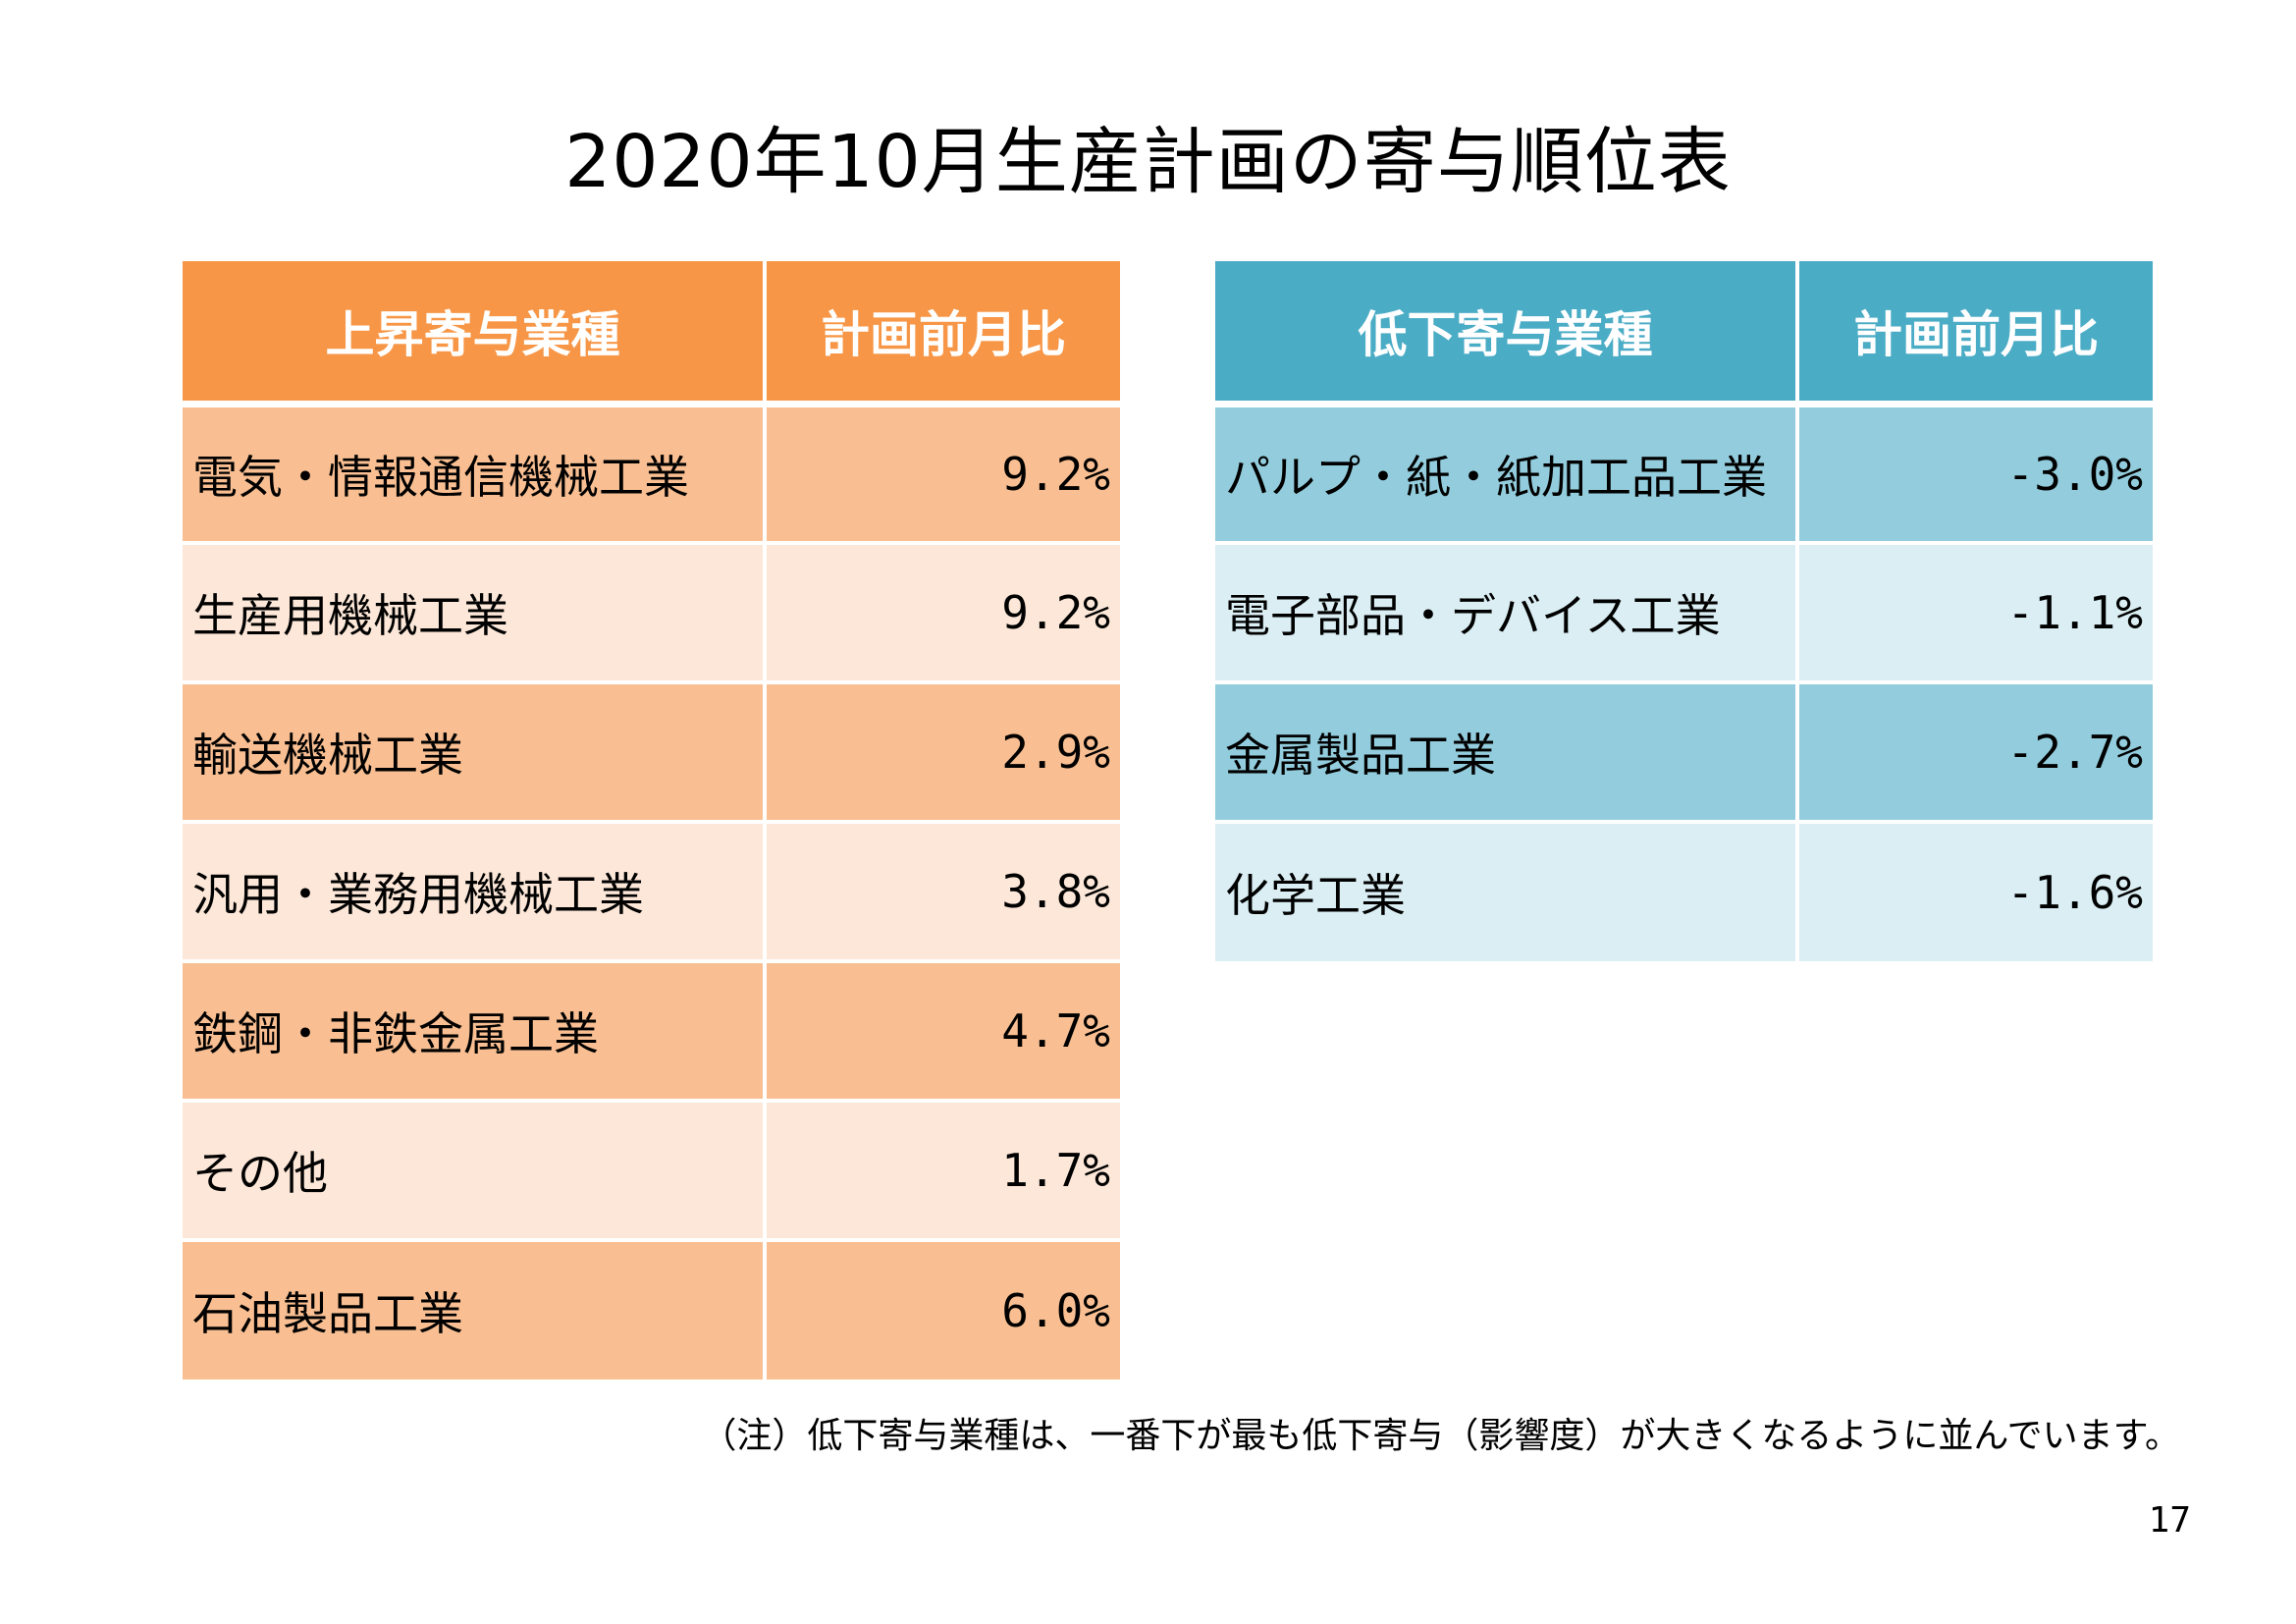 The height and width of the screenshot is (1624, 2296). I want to click on table-row: 汎用・業務用機械工業 3.8%, so click(651, 892).